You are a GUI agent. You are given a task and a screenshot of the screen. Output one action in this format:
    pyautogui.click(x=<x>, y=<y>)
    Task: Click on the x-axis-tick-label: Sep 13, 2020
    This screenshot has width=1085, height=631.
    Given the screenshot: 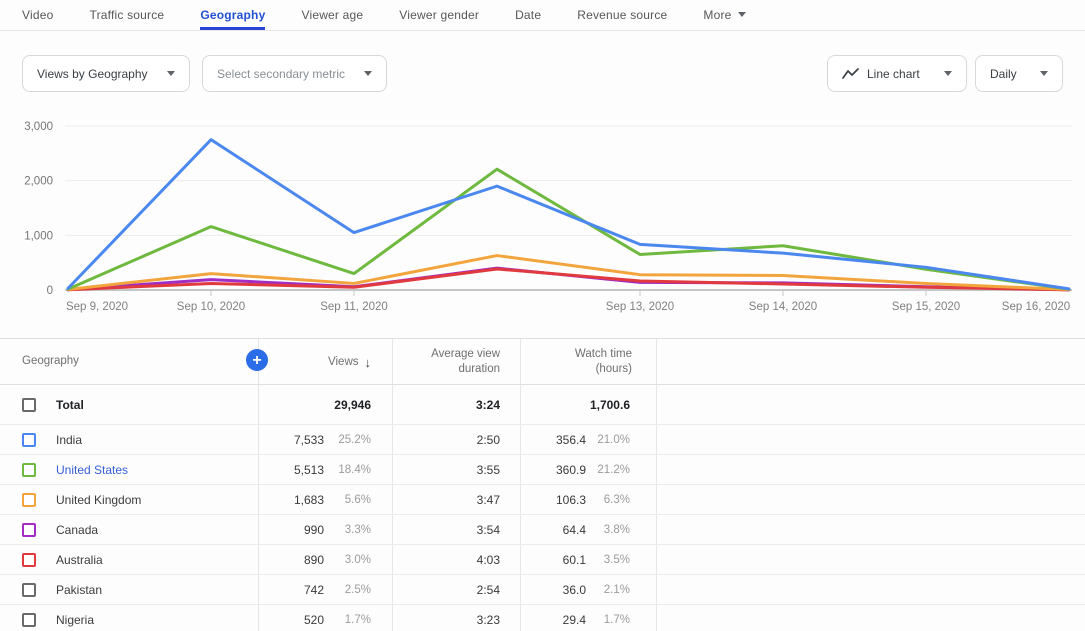 What is the action you would take?
    pyautogui.click(x=640, y=307)
    